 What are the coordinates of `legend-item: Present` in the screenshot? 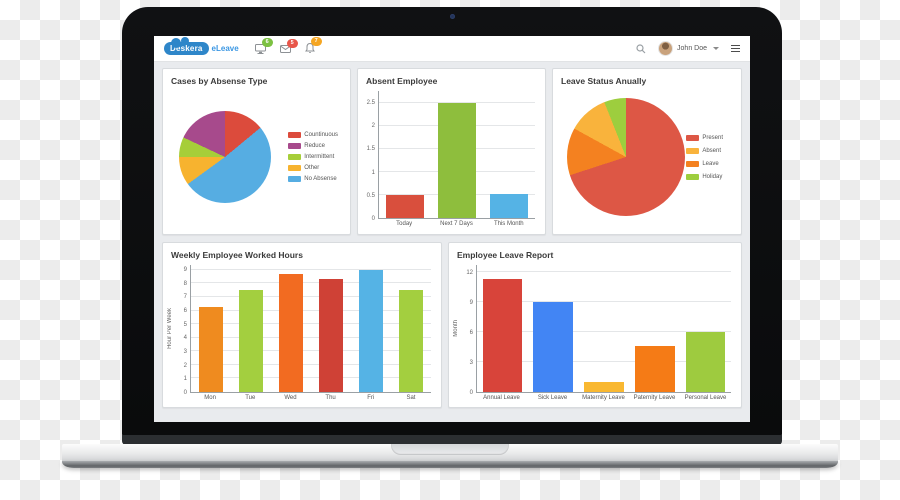 It's located at (704, 137).